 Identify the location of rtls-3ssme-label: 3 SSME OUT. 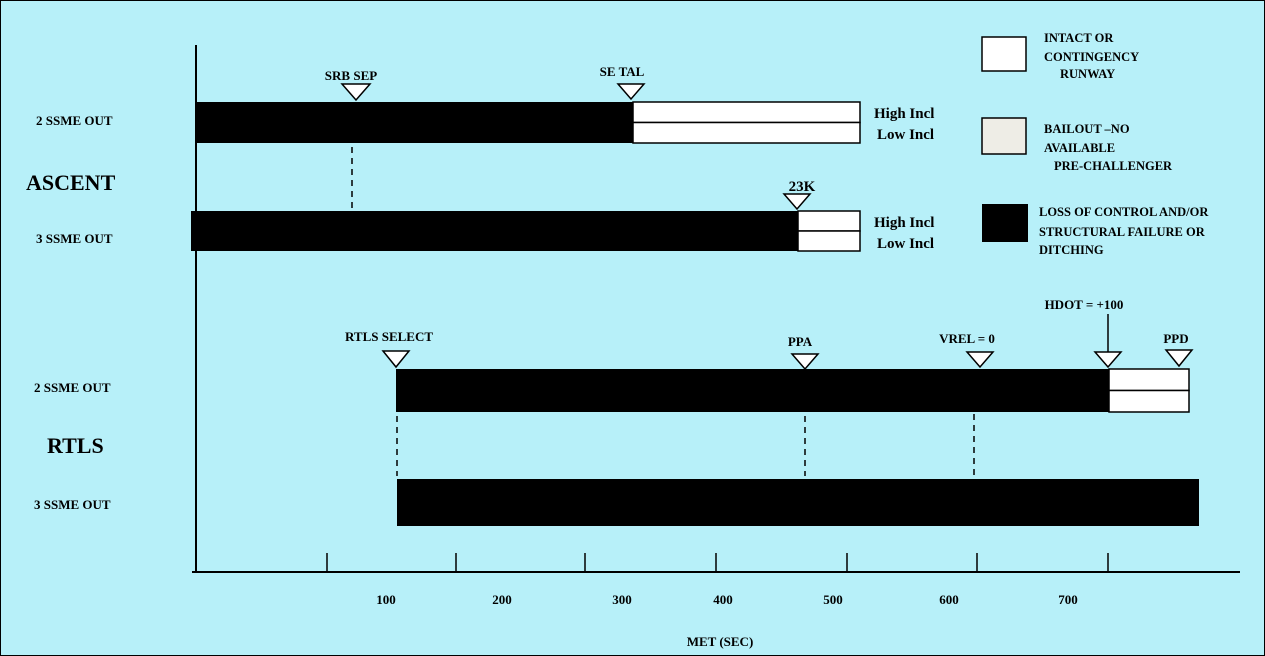
(72, 504).